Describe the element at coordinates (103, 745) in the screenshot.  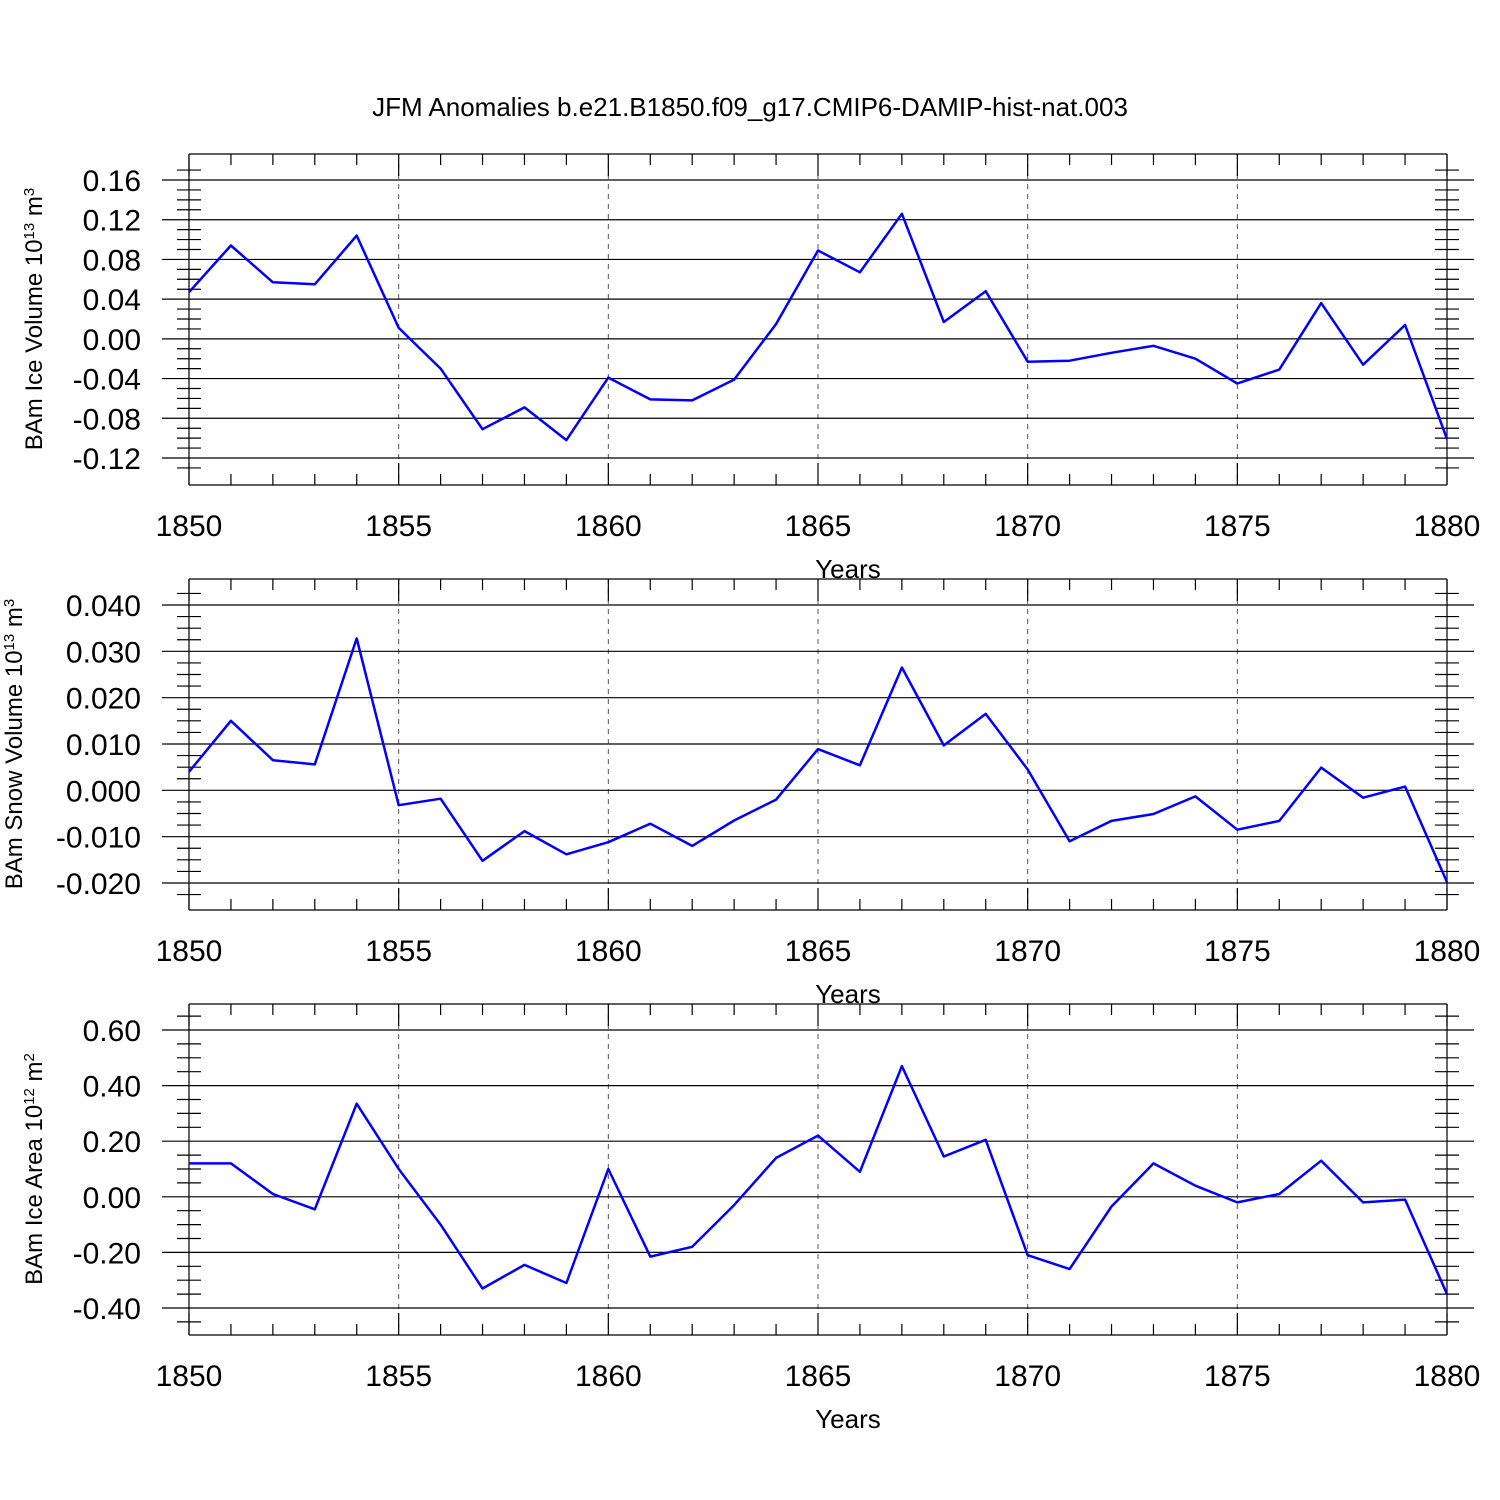
I see `y-tick-label: 0.010` at that location.